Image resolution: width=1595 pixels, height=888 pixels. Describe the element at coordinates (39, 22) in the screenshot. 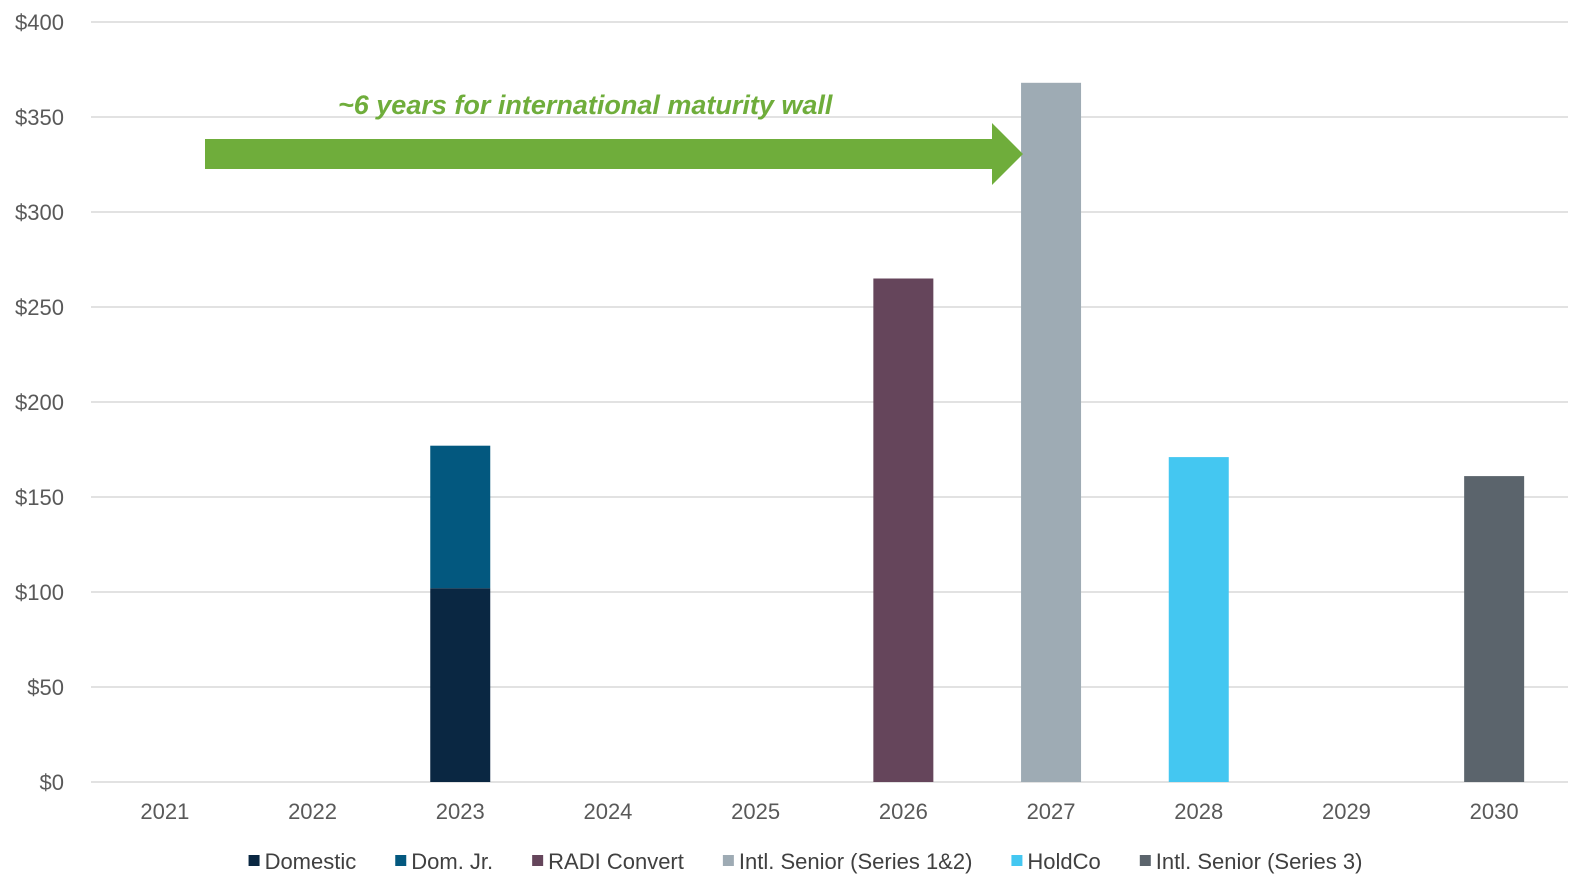

I see `y-tick-label: $400` at that location.